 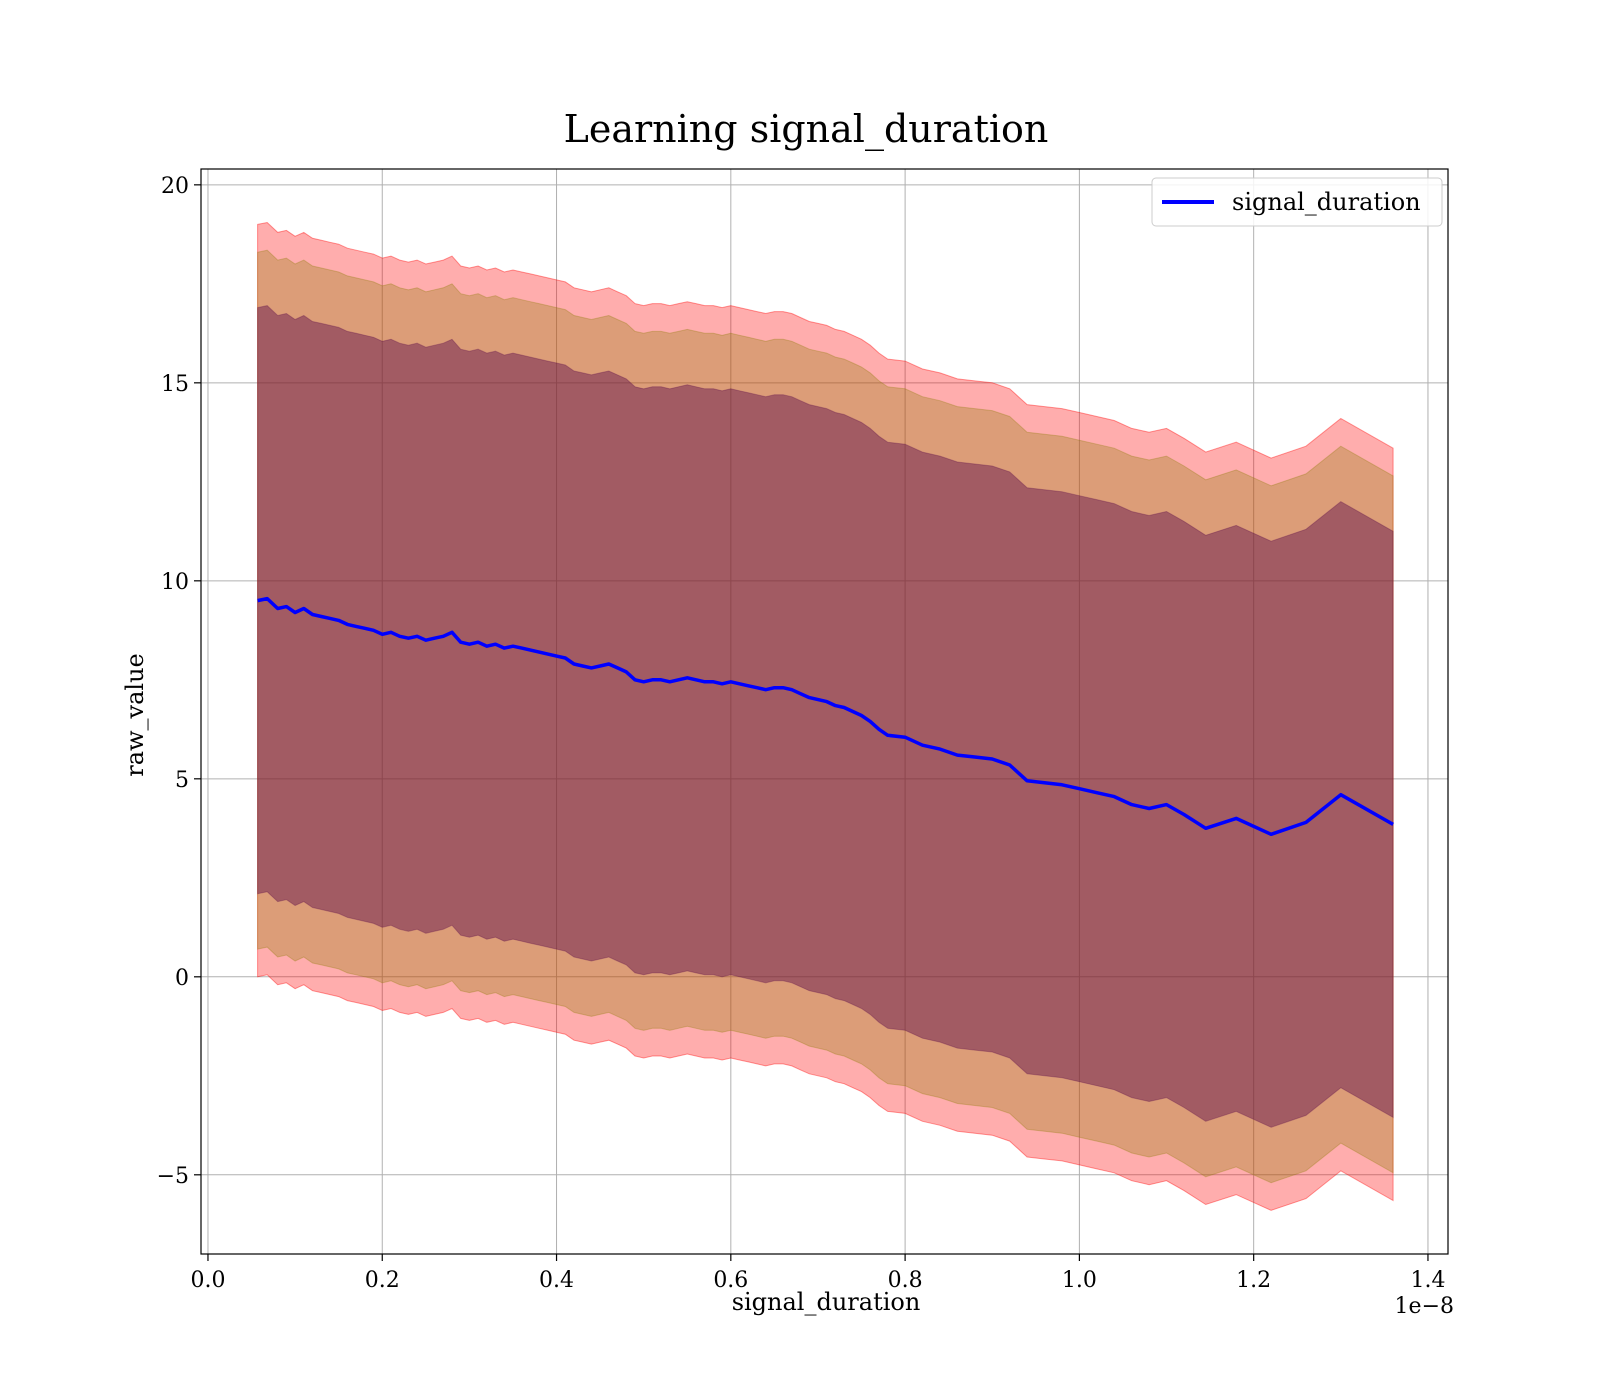 I want to click on y-axis-label: raw_value, so click(x=135, y=715).